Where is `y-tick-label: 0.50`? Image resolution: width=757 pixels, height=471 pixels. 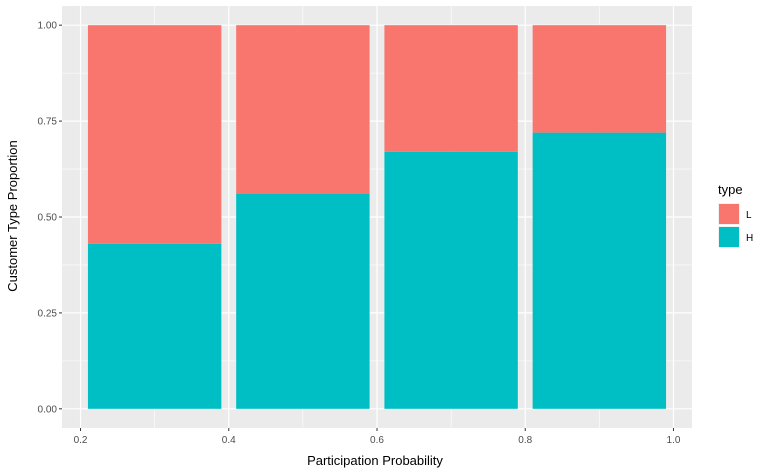 y-tick-label: 0.50 is located at coordinates (48, 218).